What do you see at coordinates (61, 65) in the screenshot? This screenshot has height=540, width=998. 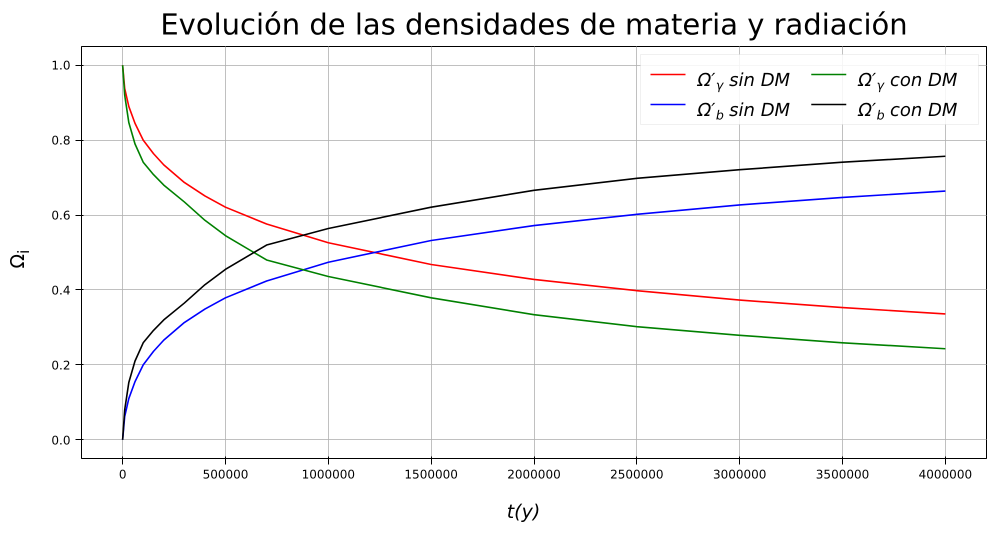 I see `y-tick-label: 1.0` at bounding box center [61, 65].